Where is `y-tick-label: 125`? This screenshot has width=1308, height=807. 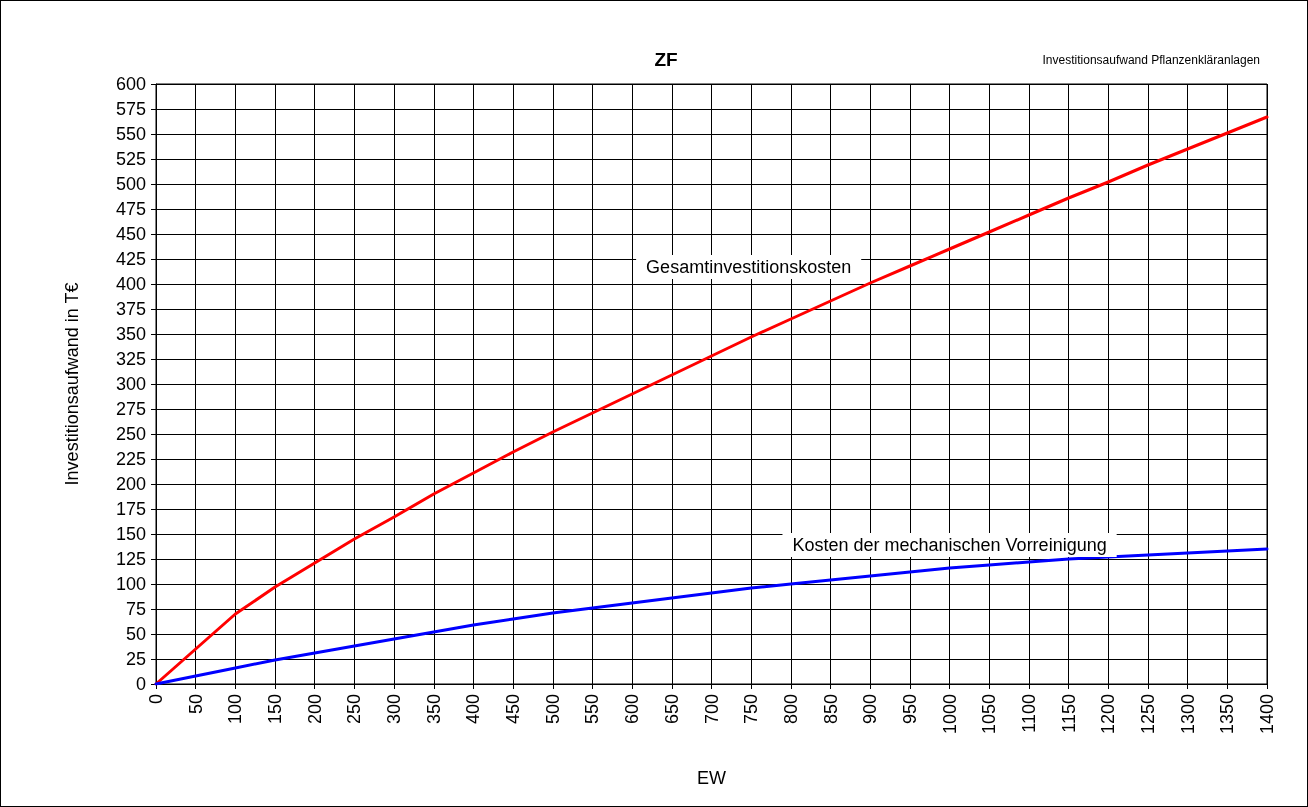
y-tick-label: 125 is located at coordinates (130, 559).